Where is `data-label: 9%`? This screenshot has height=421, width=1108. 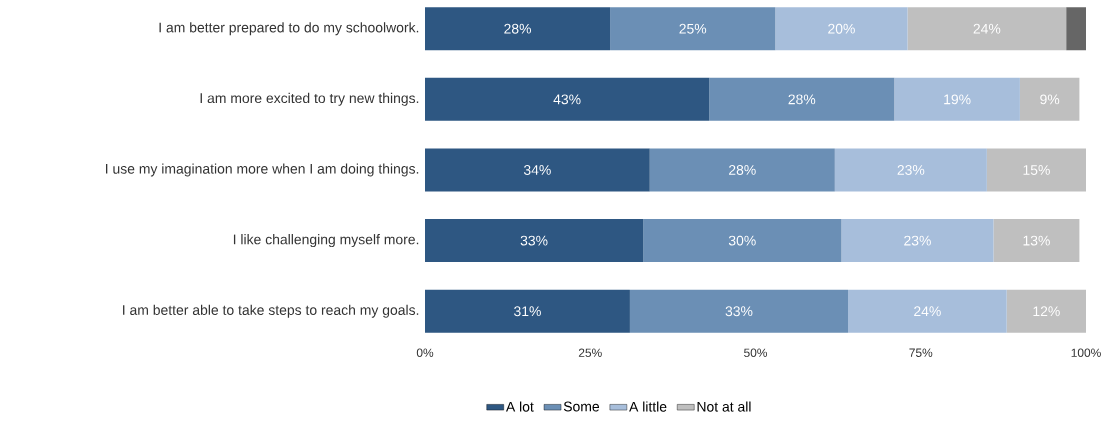
data-label: 9% is located at coordinates (1050, 99).